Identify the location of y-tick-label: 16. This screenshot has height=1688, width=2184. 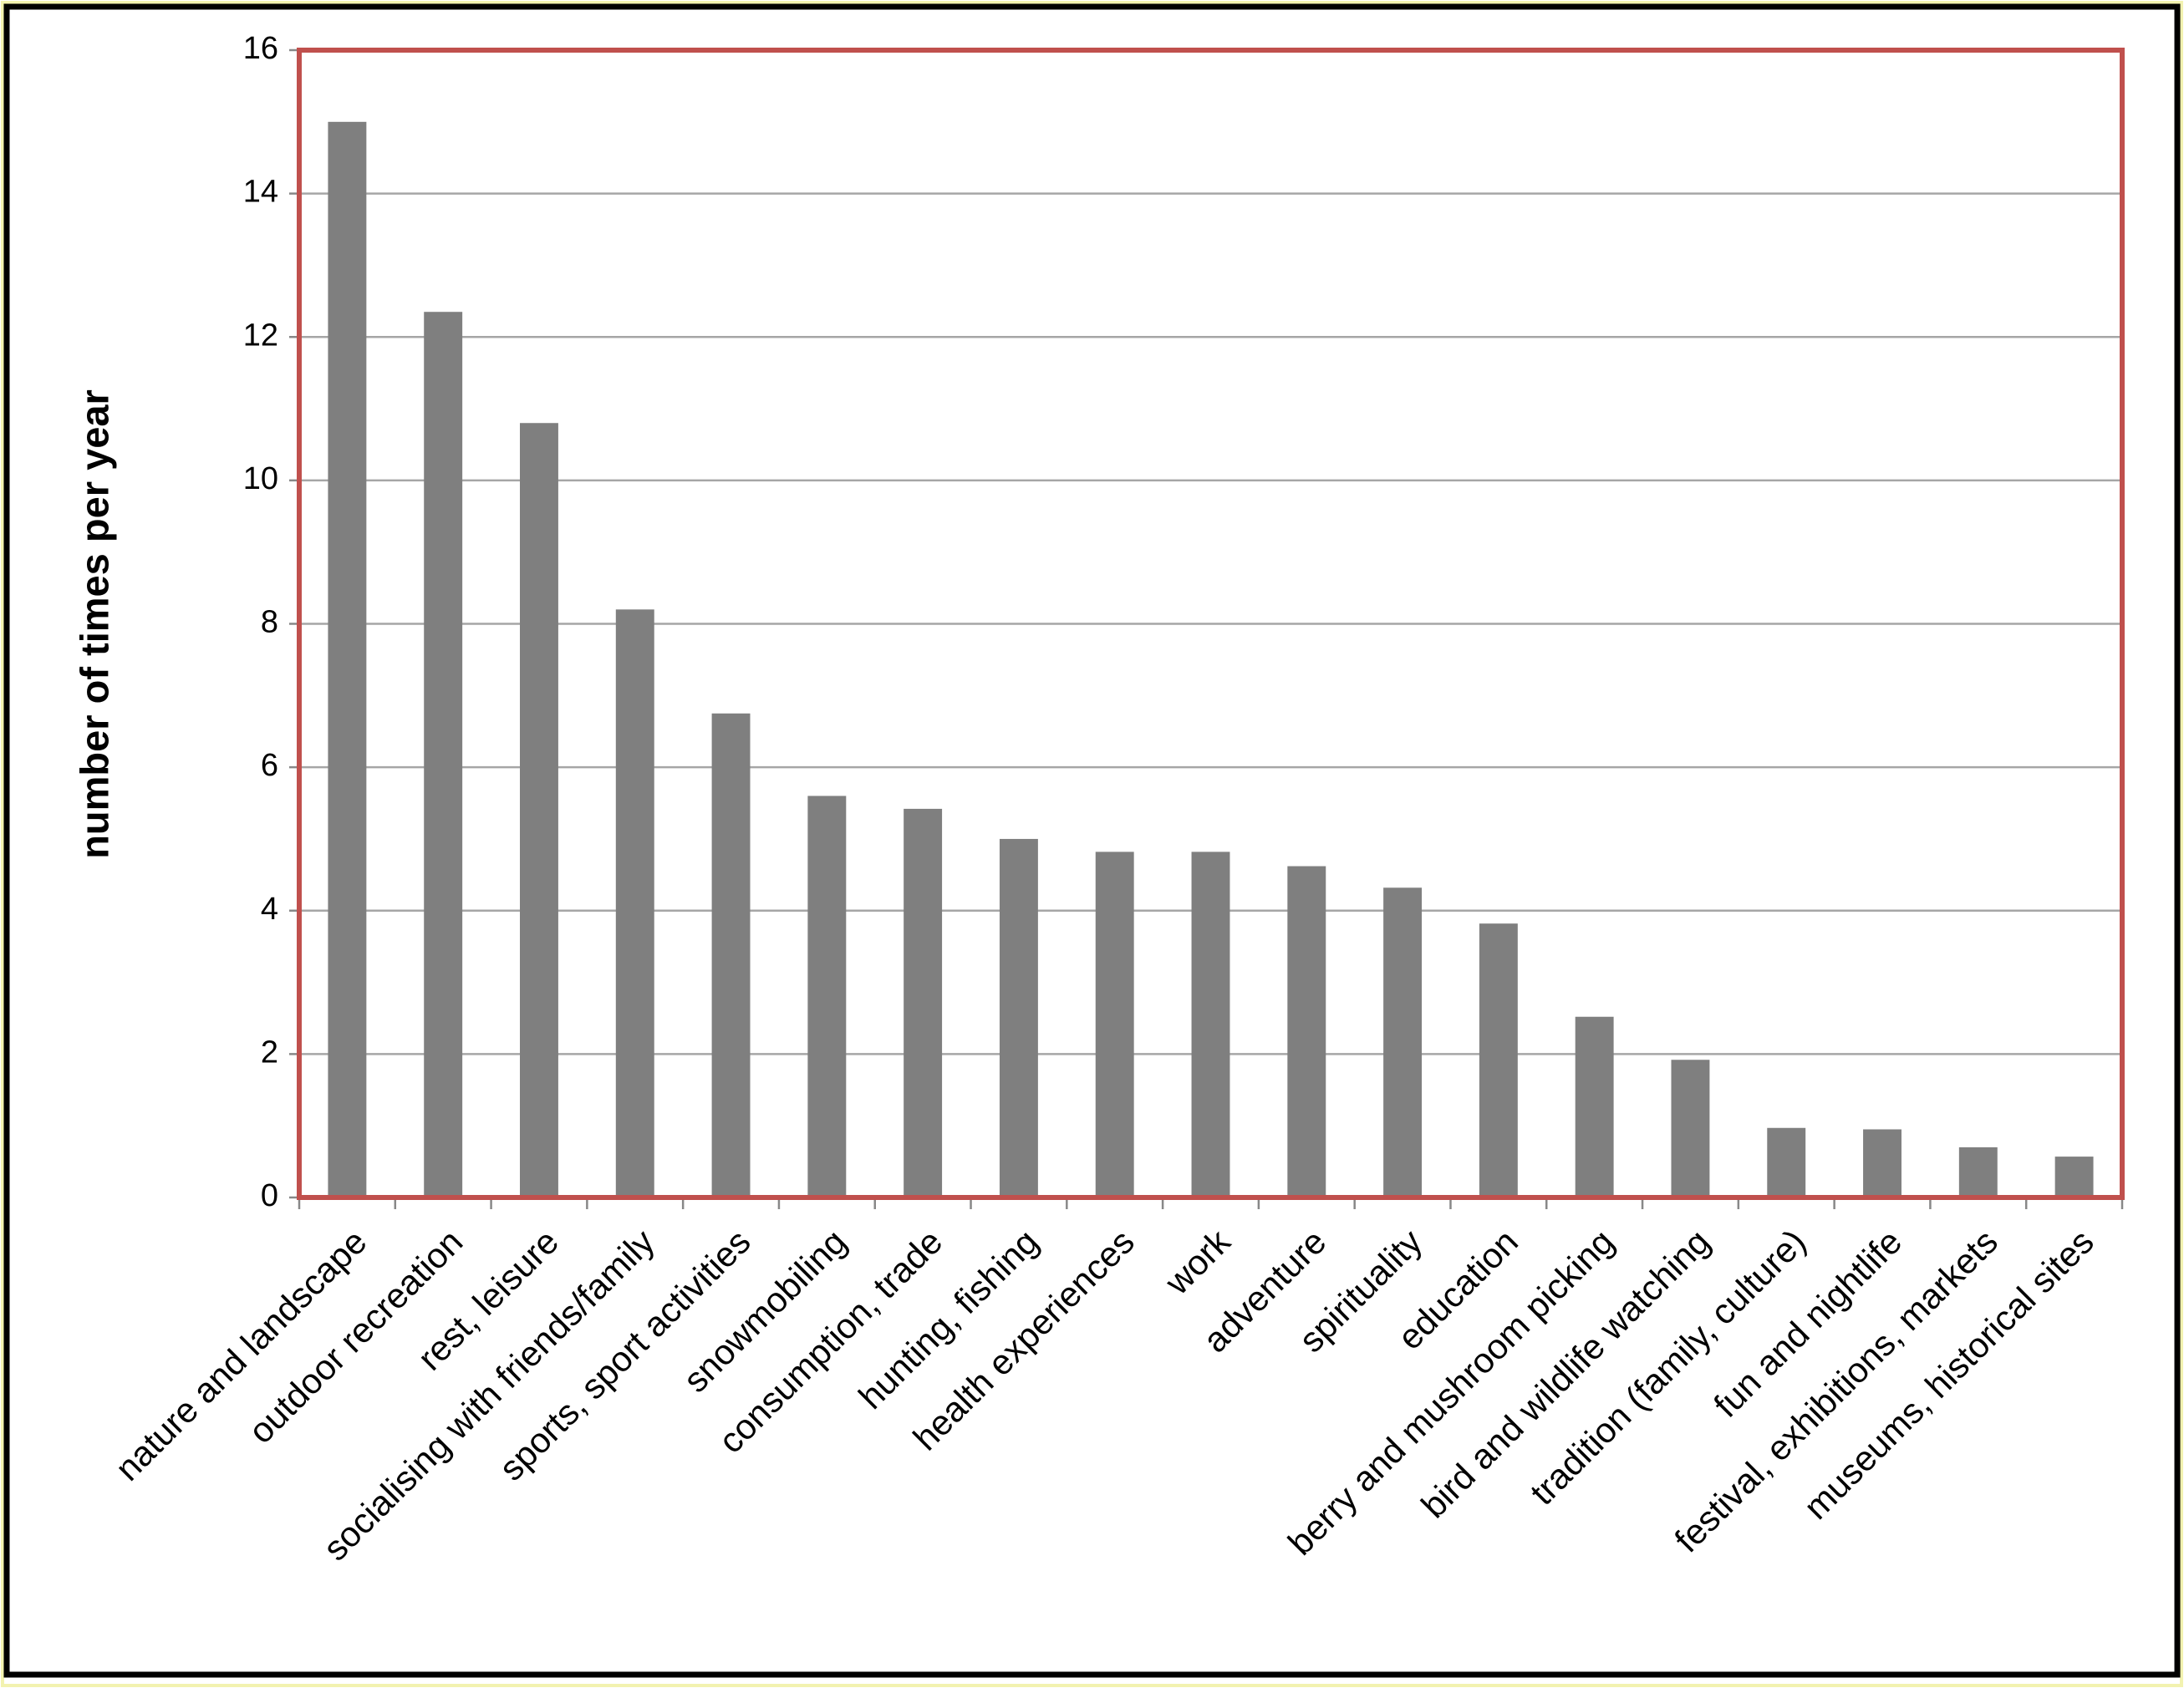
(260, 48).